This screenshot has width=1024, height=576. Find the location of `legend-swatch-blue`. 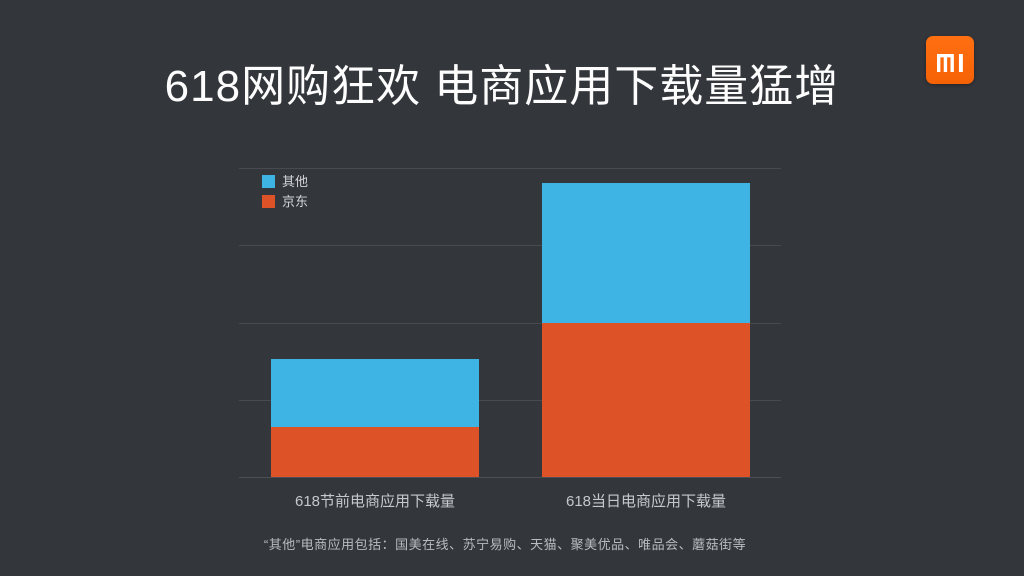

legend-swatch-blue is located at coordinates (268, 181).